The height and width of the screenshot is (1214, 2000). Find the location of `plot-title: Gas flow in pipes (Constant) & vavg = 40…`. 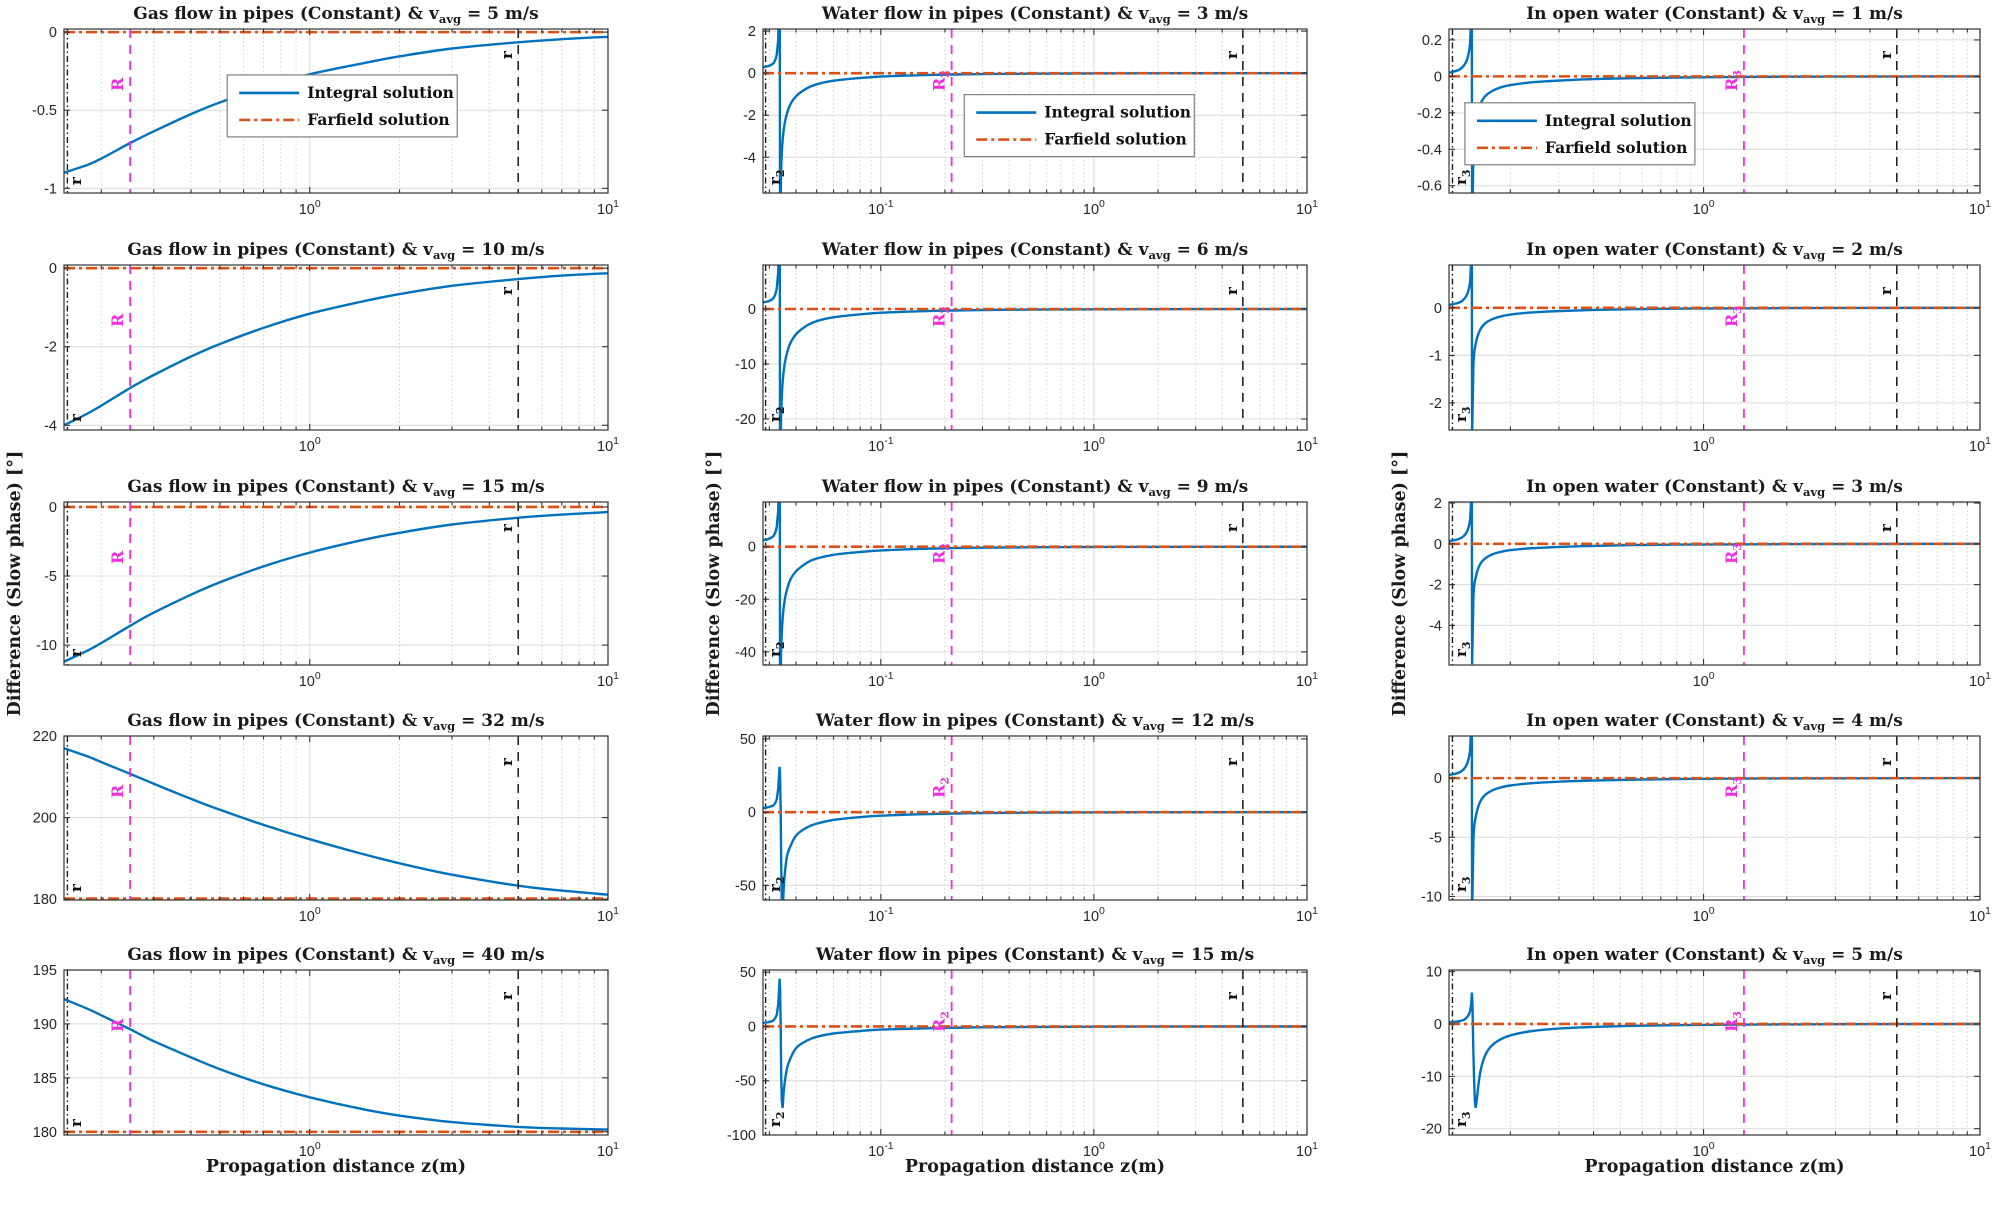

plot-title: Gas flow in pipes (Constant) & vavg = 40… is located at coordinates (335, 956).